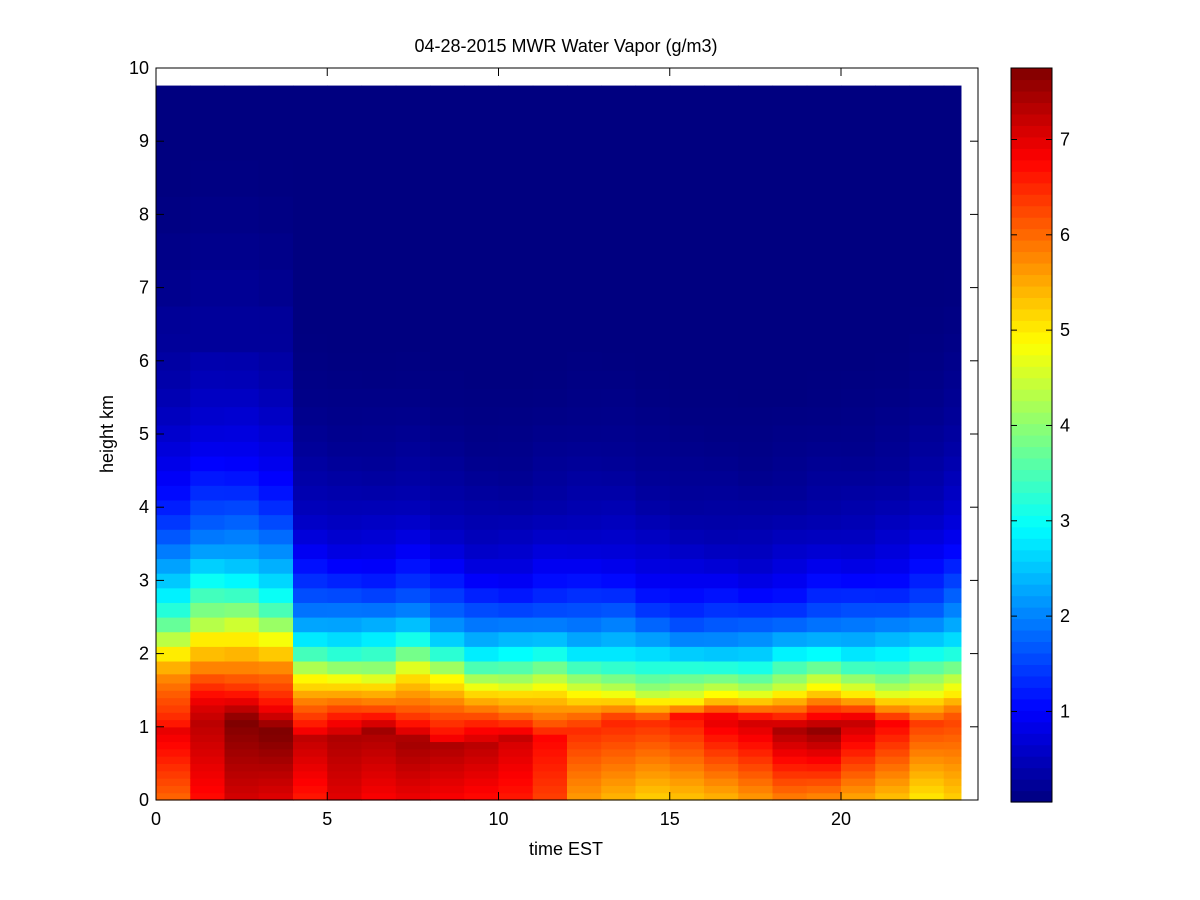 Image resolution: width=1200 pixels, height=900 pixels. I want to click on x-tick-label: 10, so click(498, 819).